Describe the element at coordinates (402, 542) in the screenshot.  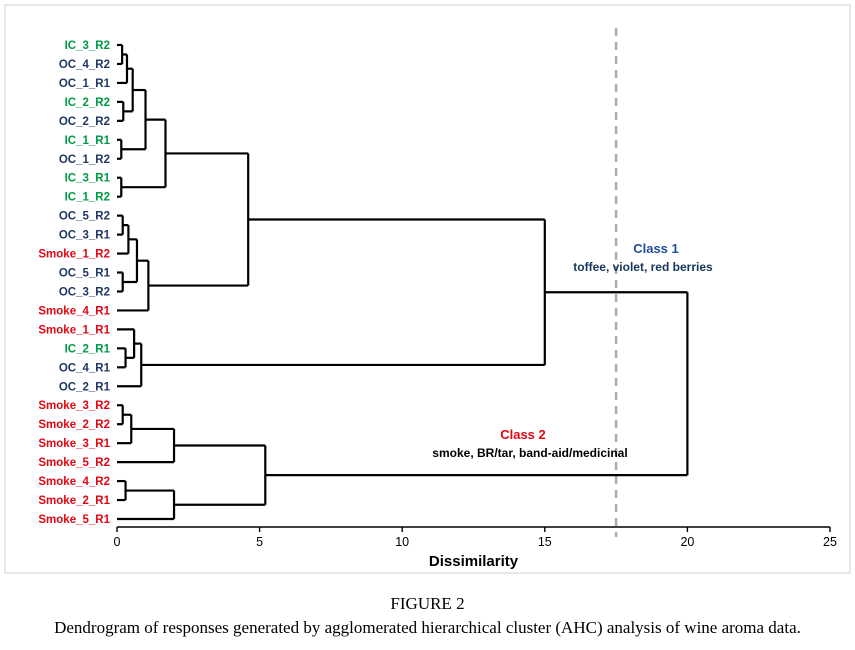
I see `x-axis-tick-label: 10` at that location.